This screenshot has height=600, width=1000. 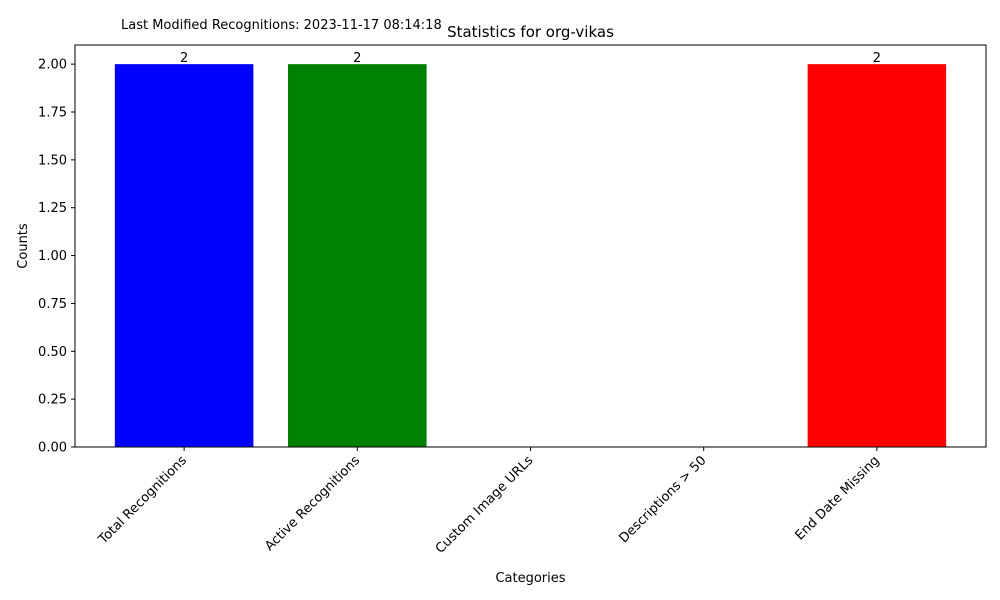 What do you see at coordinates (52, 352) in the screenshot?
I see `y-tick-label: 0.50` at bounding box center [52, 352].